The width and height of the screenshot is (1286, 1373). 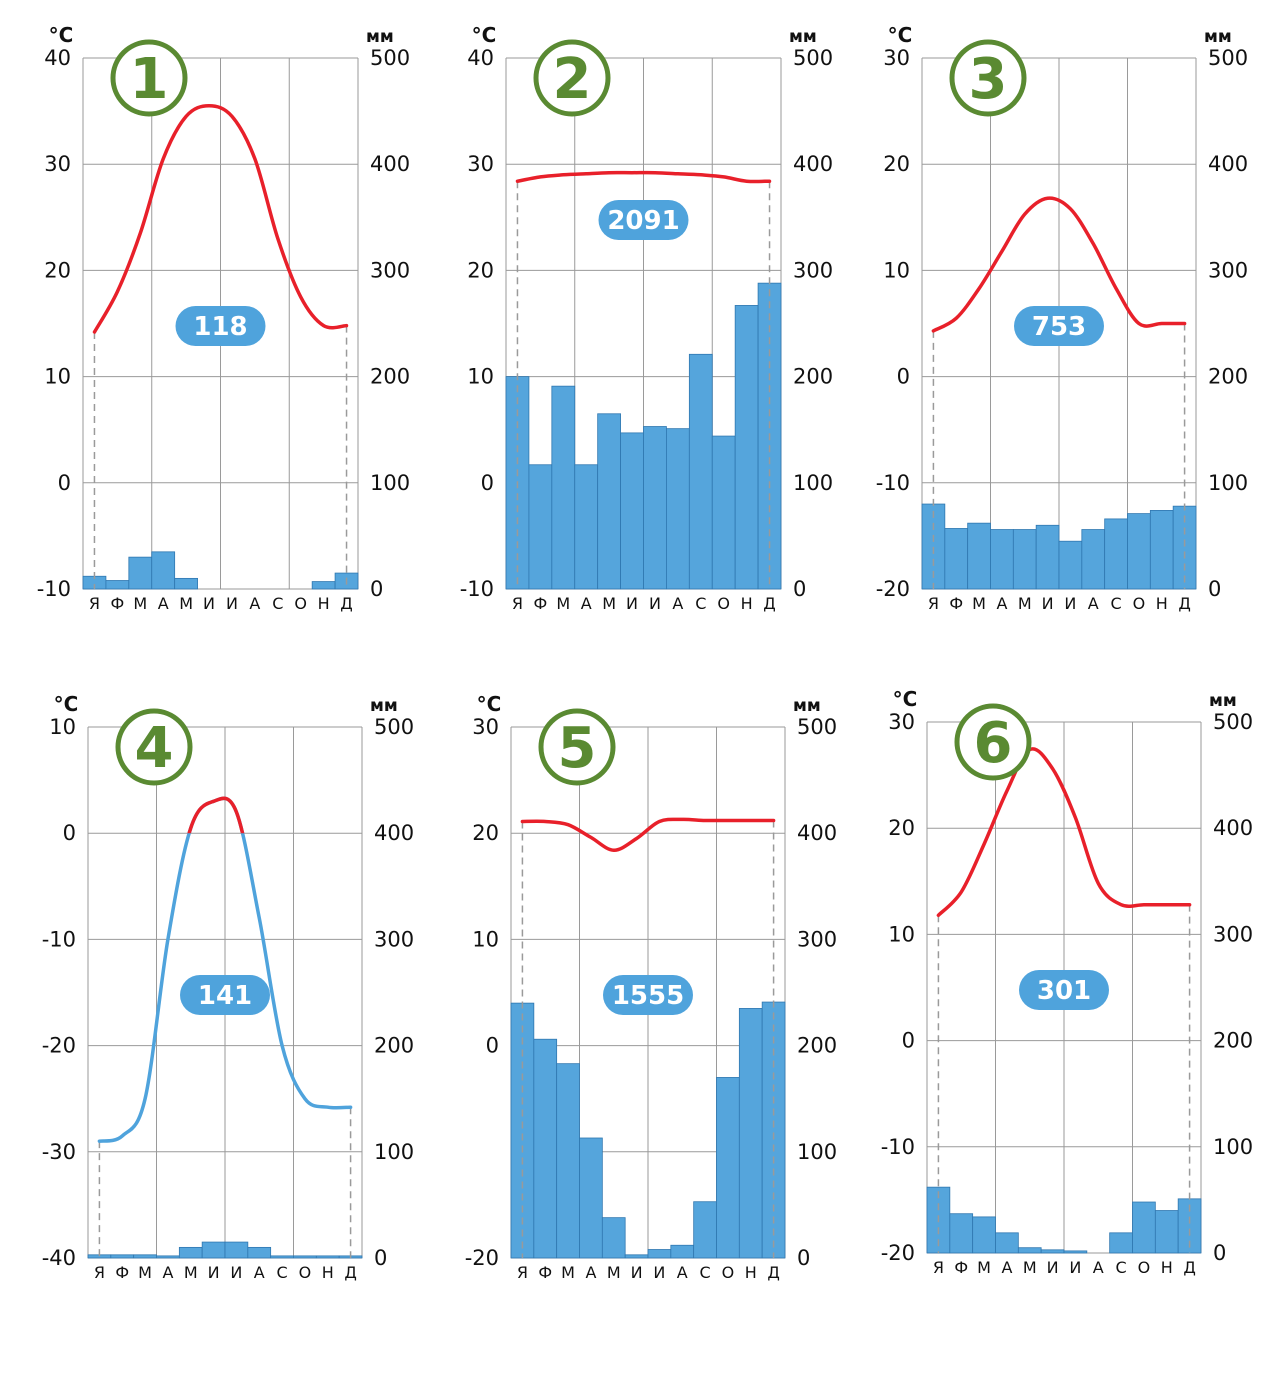 What do you see at coordinates (799, 589) in the screenshot?
I see `precipitation-tick-label: 0` at bounding box center [799, 589].